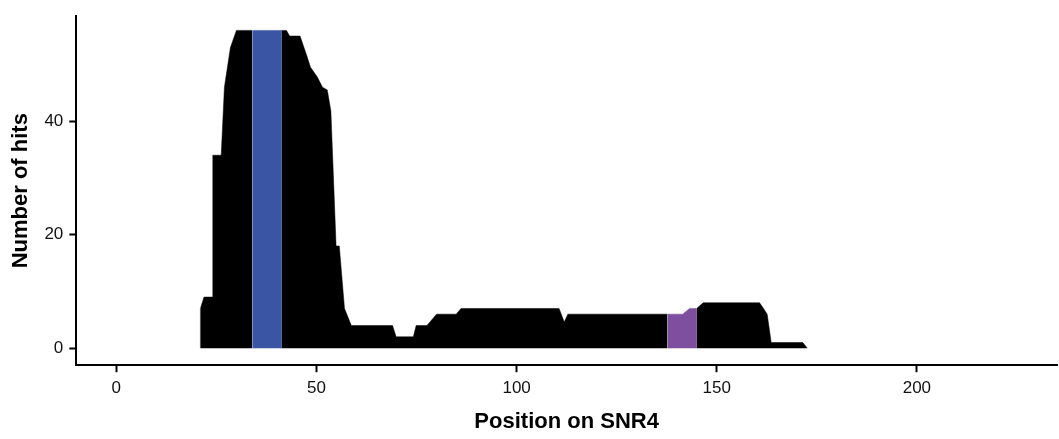 The width and height of the screenshot is (1059, 439). What do you see at coordinates (316, 388) in the screenshot?
I see `x-tick-label: 50` at bounding box center [316, 388].